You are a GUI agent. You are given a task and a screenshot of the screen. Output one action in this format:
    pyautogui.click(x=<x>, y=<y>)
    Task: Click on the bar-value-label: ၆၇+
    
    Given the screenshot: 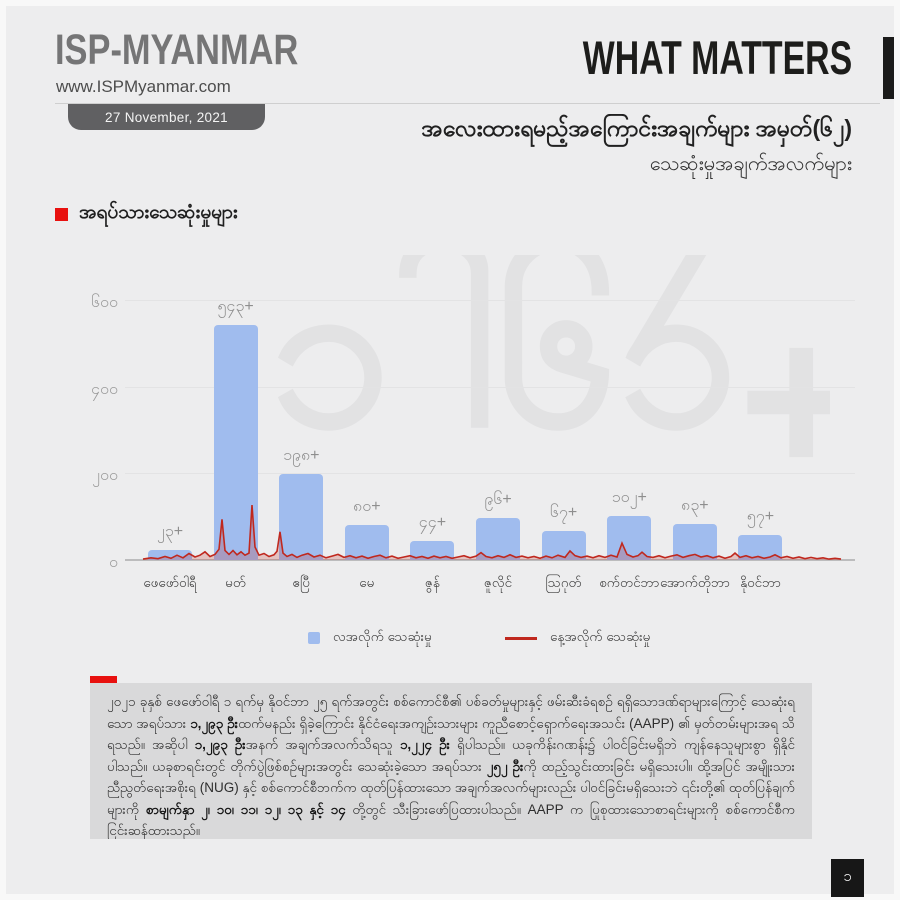 What is the action you would take?
    pyautogui.click(x=563, y=512)
    